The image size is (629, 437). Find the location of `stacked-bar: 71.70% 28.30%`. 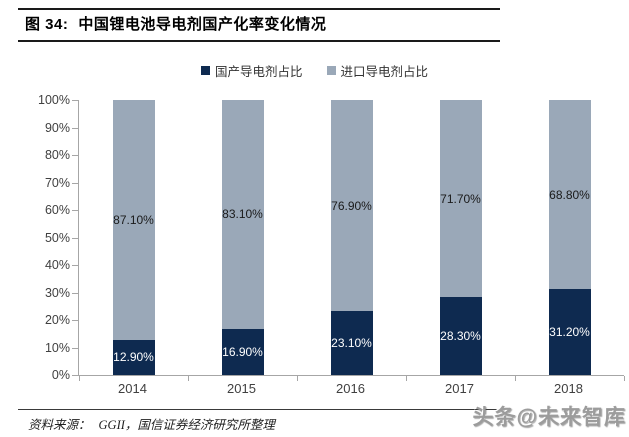

stacked-bar: 71.70% 28.30% is located at coordinates (460, 237).